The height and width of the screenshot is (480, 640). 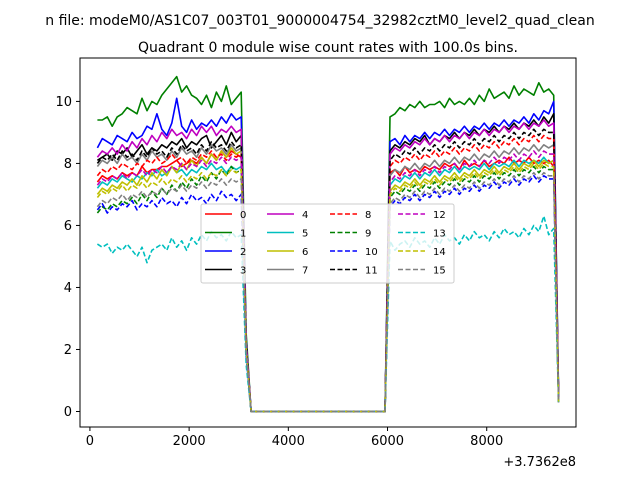 I want to click on x-axis-offset-label: +3.7362e8, so click(x=539, y=462).